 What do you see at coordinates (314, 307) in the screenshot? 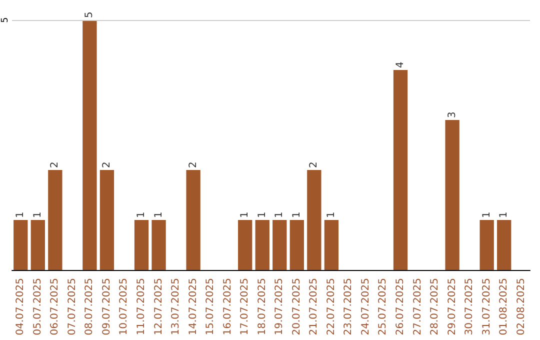
I see `x-tick-label: 21.07.2025` at bounding box center [314, 307].